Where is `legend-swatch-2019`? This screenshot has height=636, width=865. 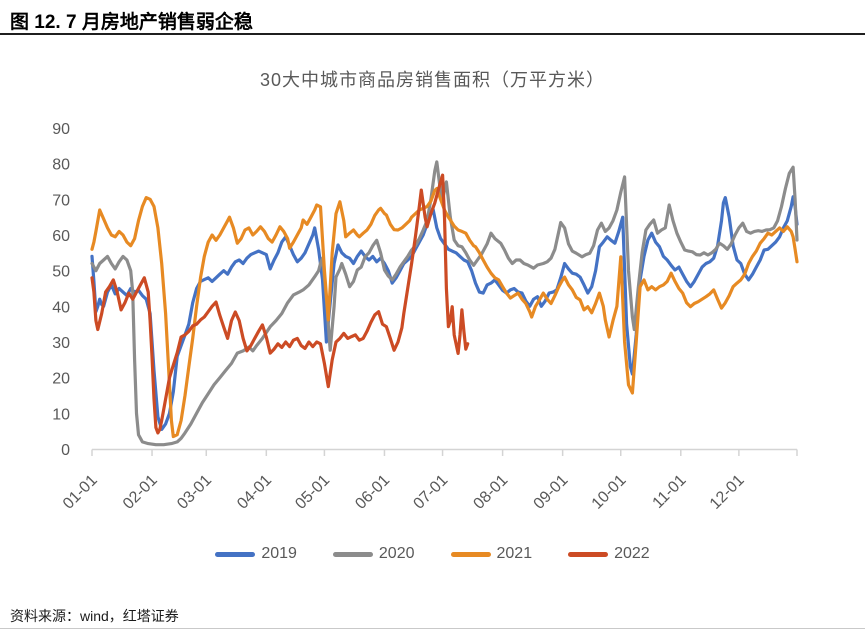
legend-swatch-2019 is located at coordinates (235, 554).